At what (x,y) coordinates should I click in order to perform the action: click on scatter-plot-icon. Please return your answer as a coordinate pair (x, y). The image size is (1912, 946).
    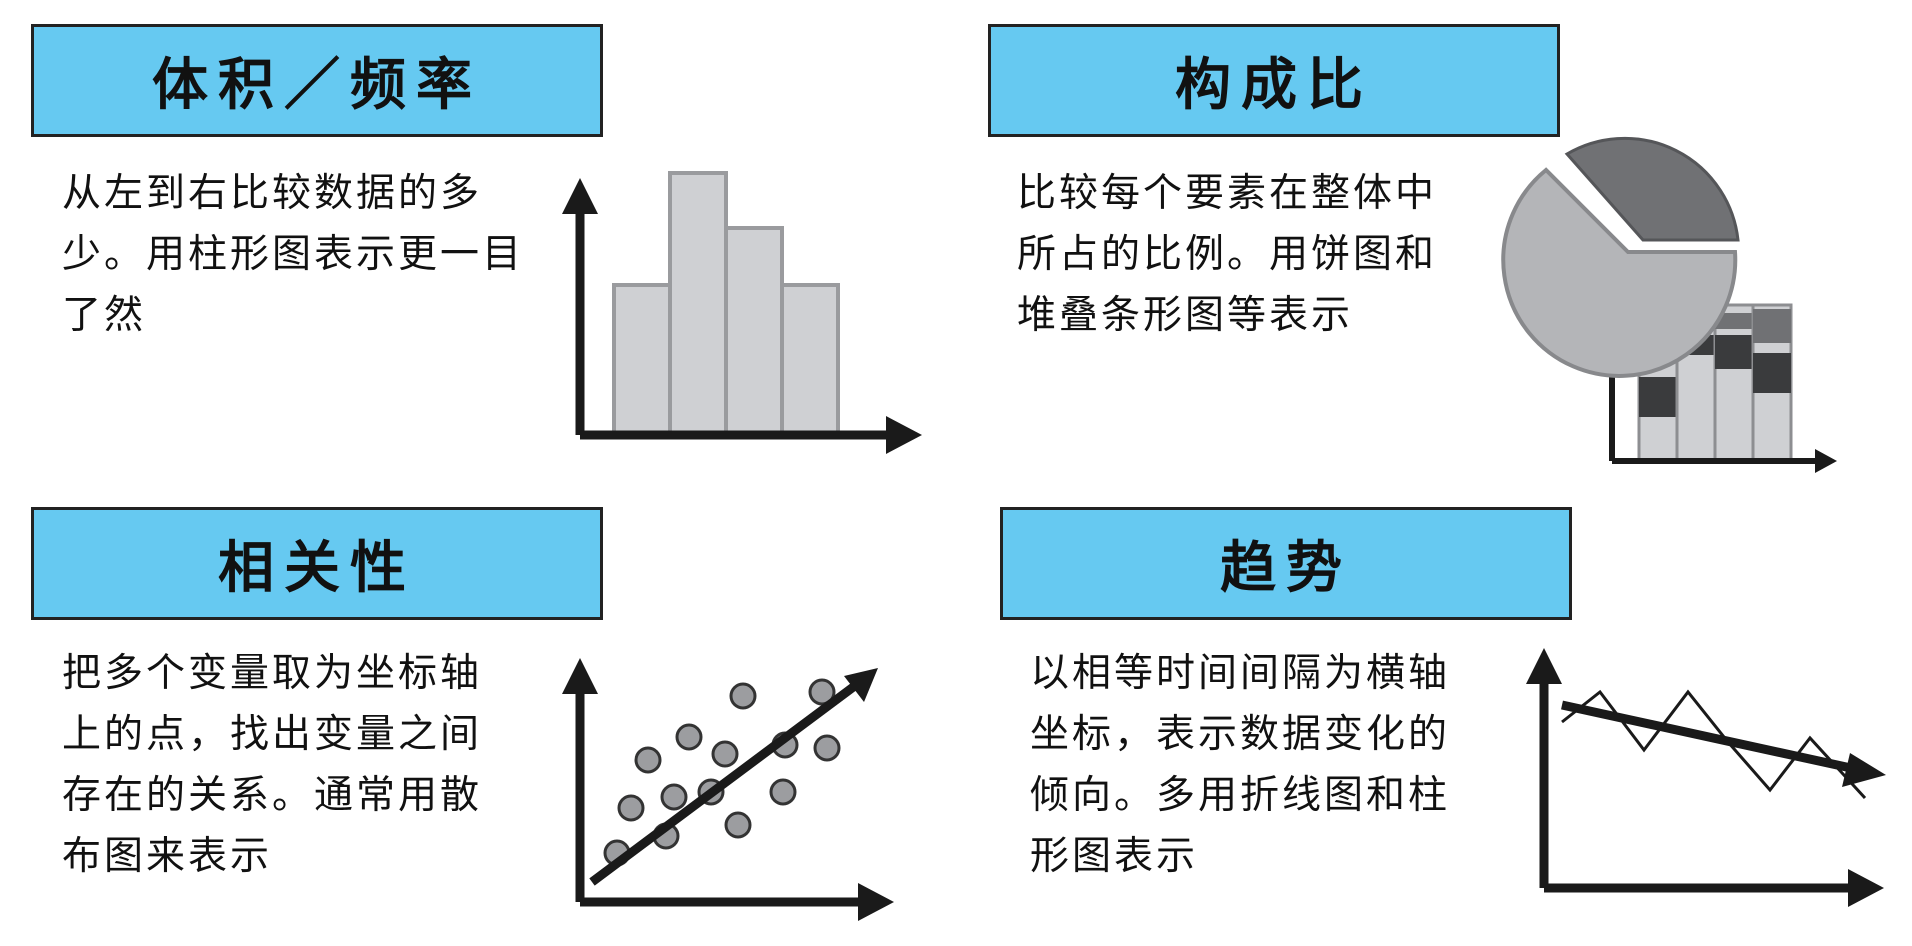
    Looking at the image, I should click on (728, 789).